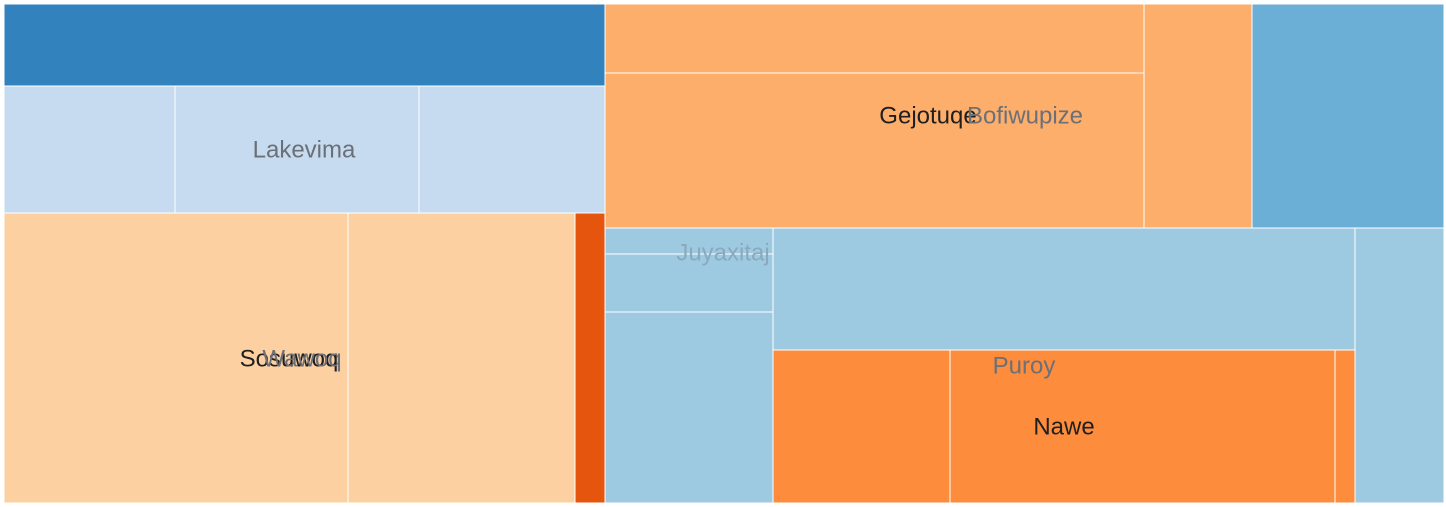 This screenshot has width=1446, height=507. I want to click on label-lakevima: Lakevima, so click(304, 150).